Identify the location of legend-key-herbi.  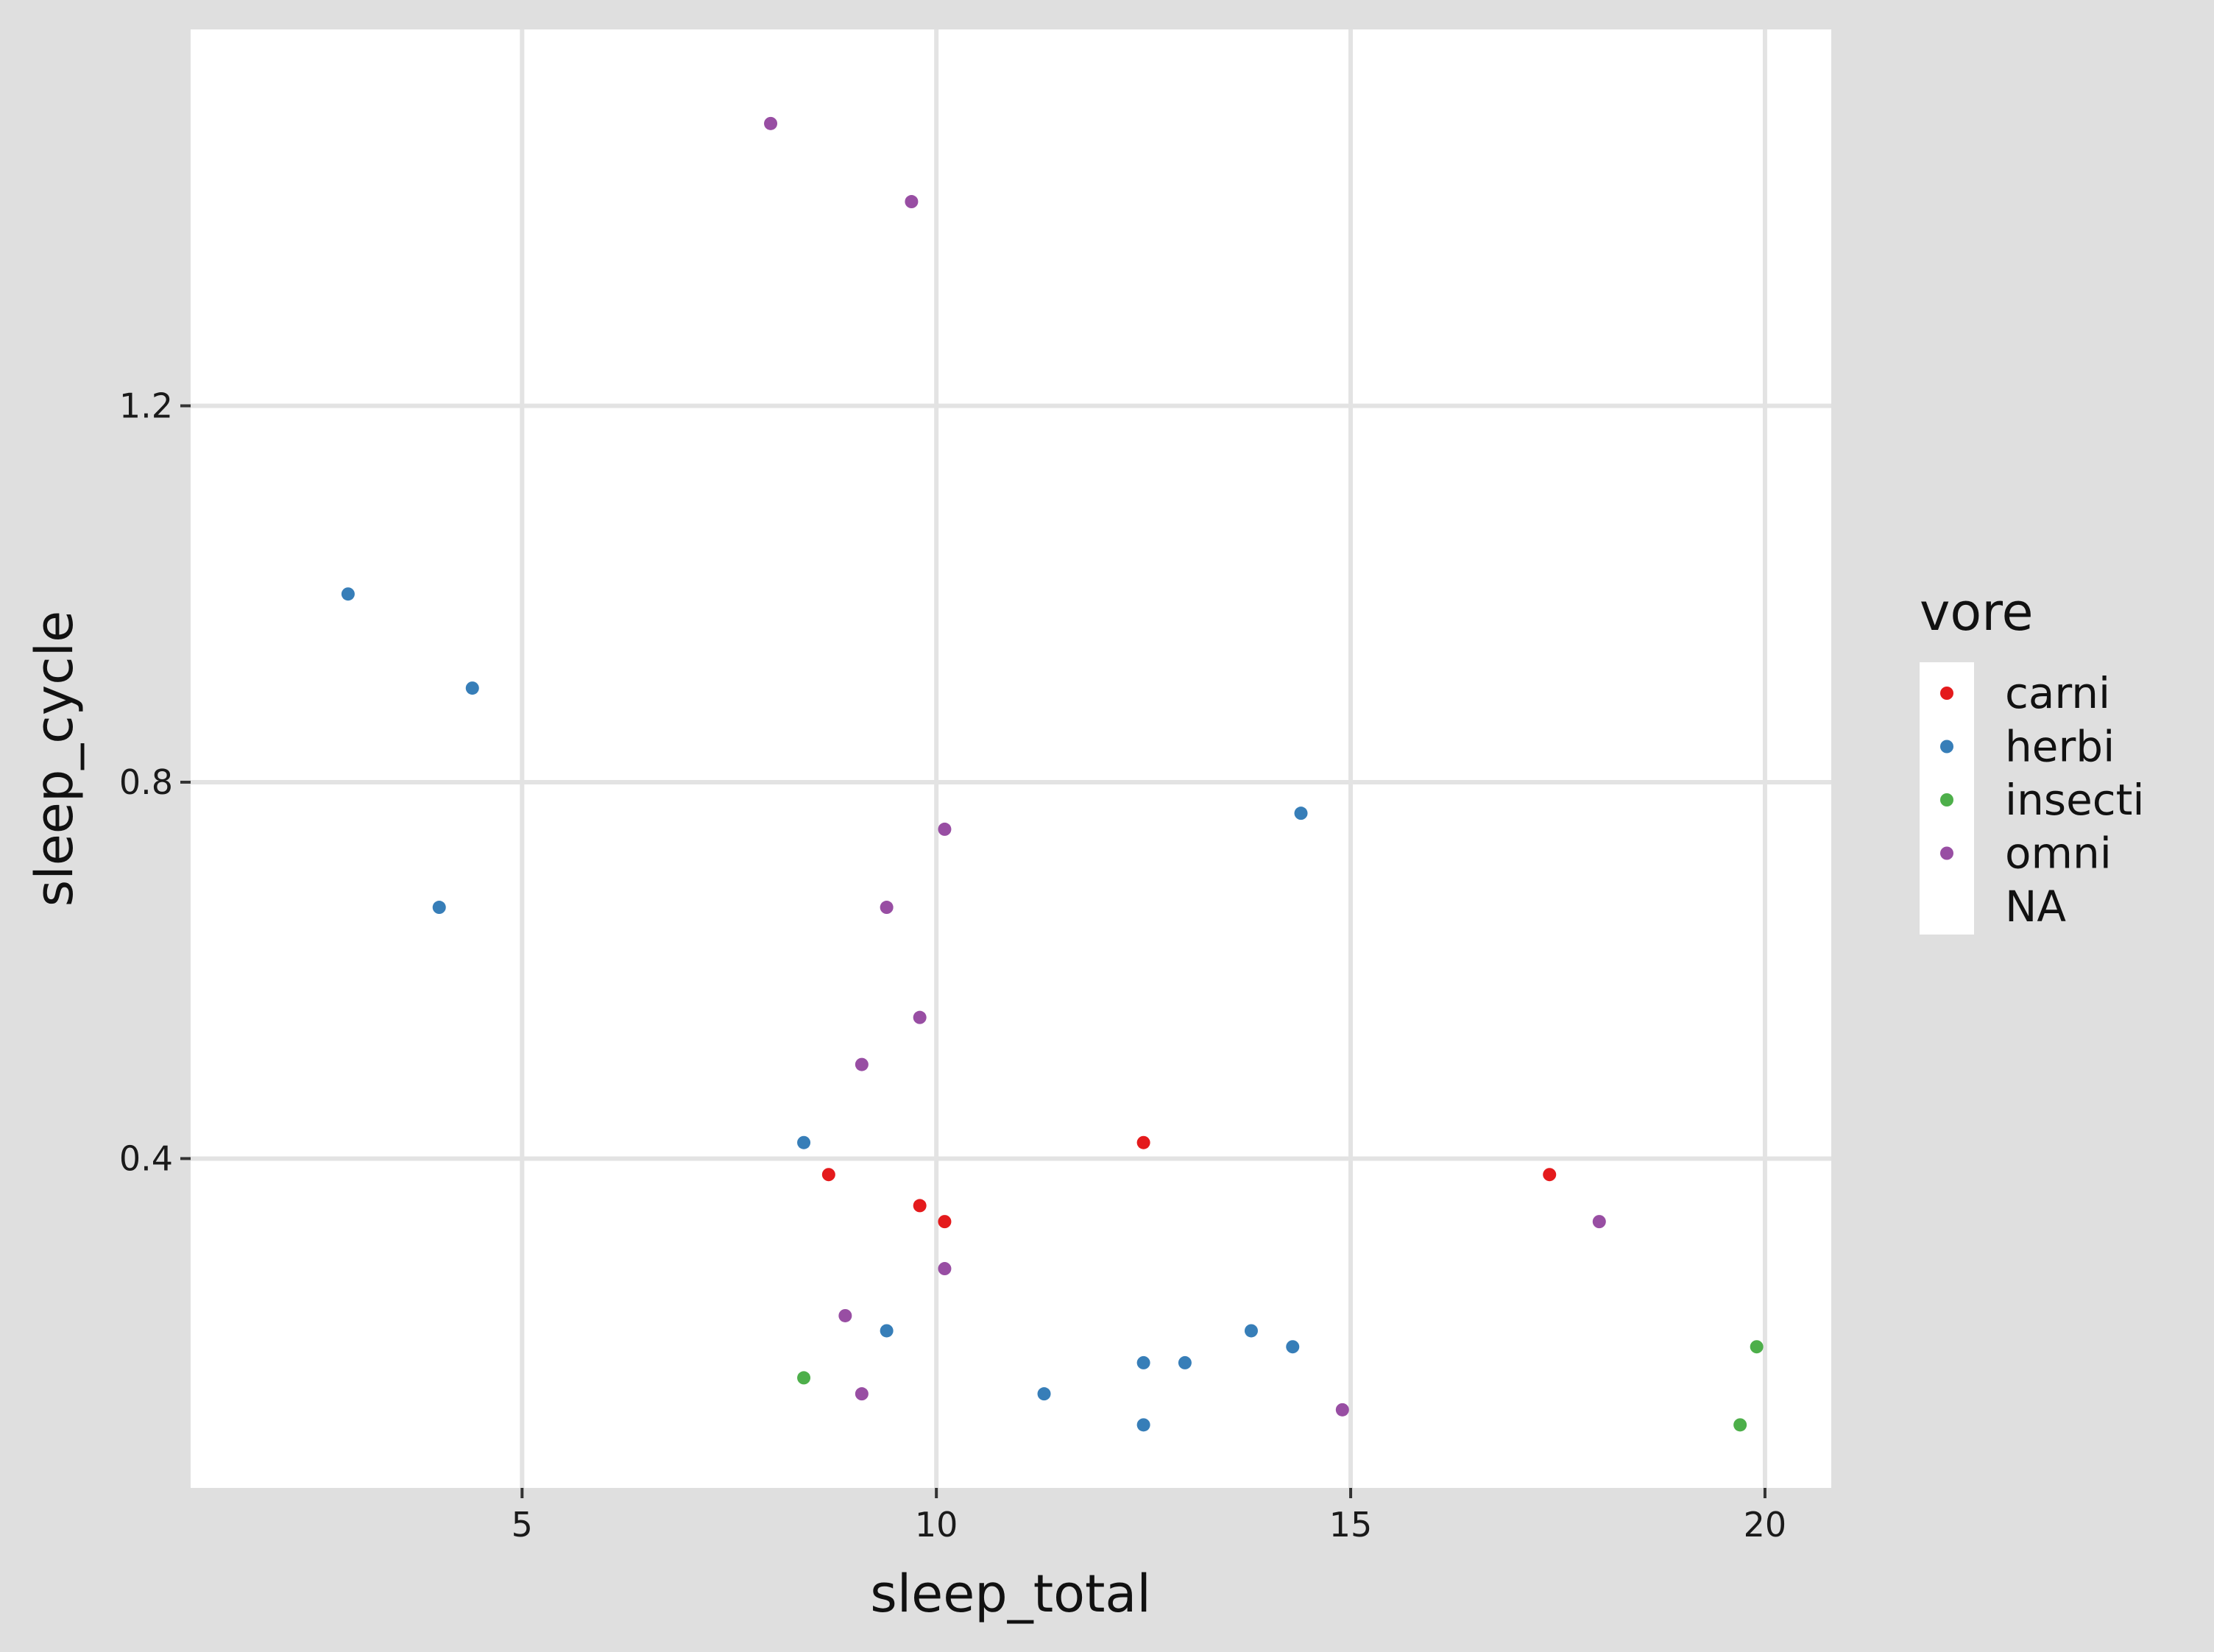
(1946, 747).